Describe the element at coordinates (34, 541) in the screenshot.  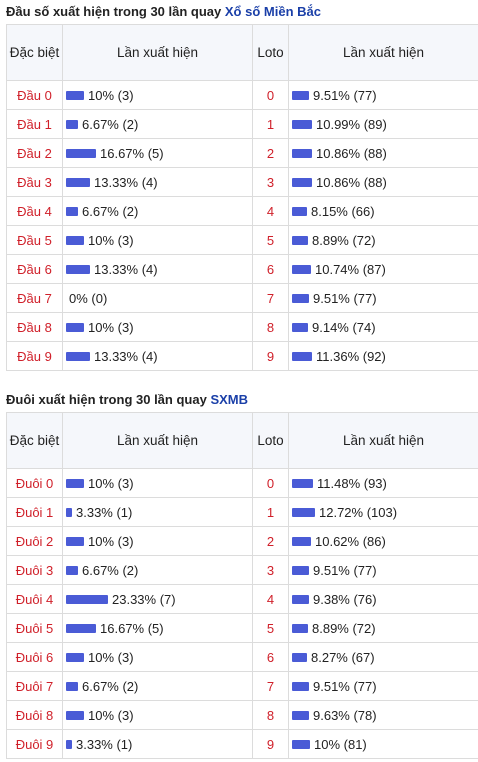
I see `row-name: Đuôi 2` at that location.